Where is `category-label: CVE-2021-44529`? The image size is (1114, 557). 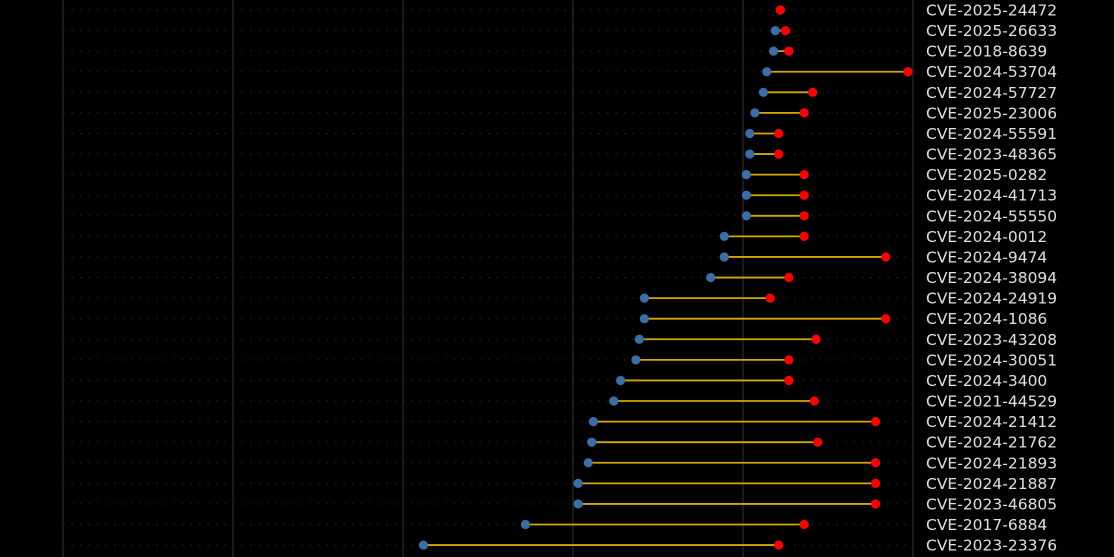 category-label: CVE-2021-44529 is located at coordinates (991, 402).